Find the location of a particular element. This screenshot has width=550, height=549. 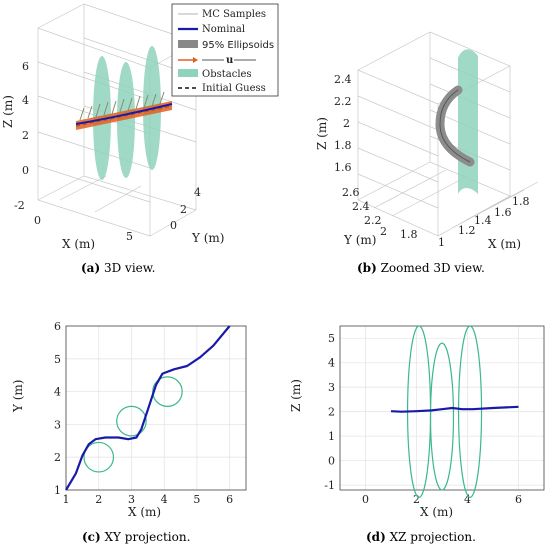

panel-b-obstacle is located at coordinates (468, 121).